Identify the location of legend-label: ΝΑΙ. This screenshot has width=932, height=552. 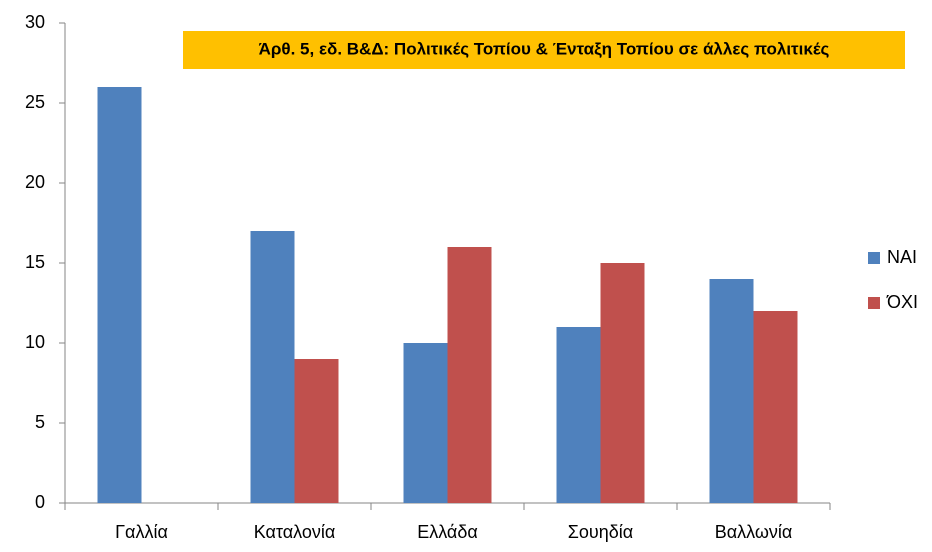
(902, 257).